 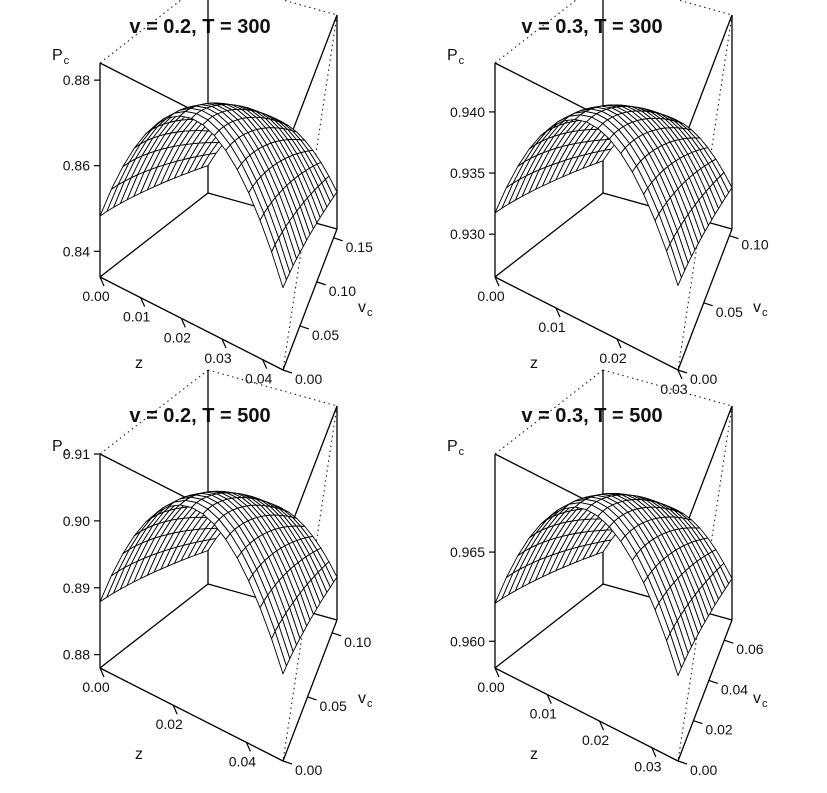 What do you see at coordinates (591, 416) in the screenshot?
I see `chart-title: v = 0.3, T = 500` at bounding box center [591, 416].